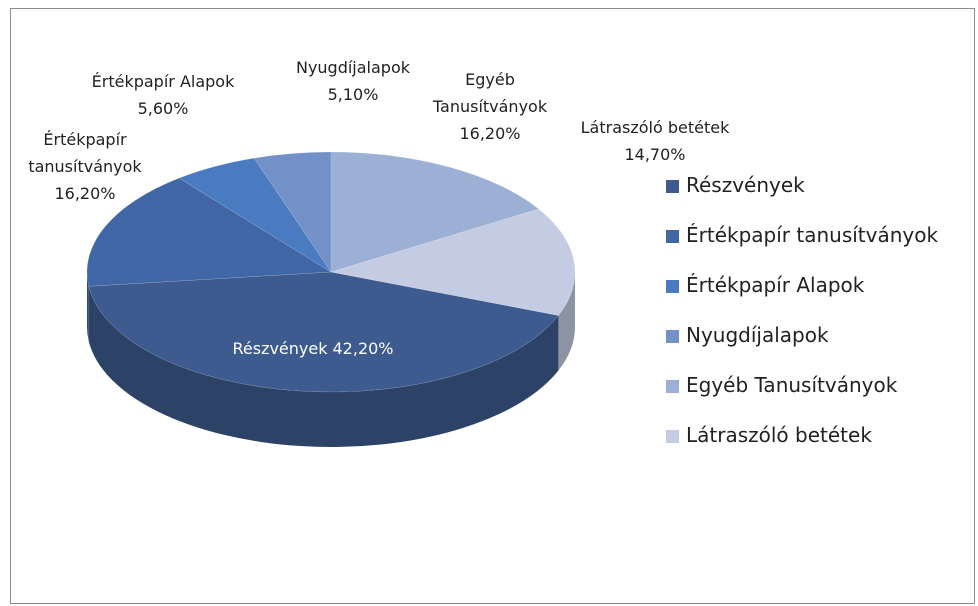  I want to click on data-label-name: Nyugdíjalapok, so click(353, 67).